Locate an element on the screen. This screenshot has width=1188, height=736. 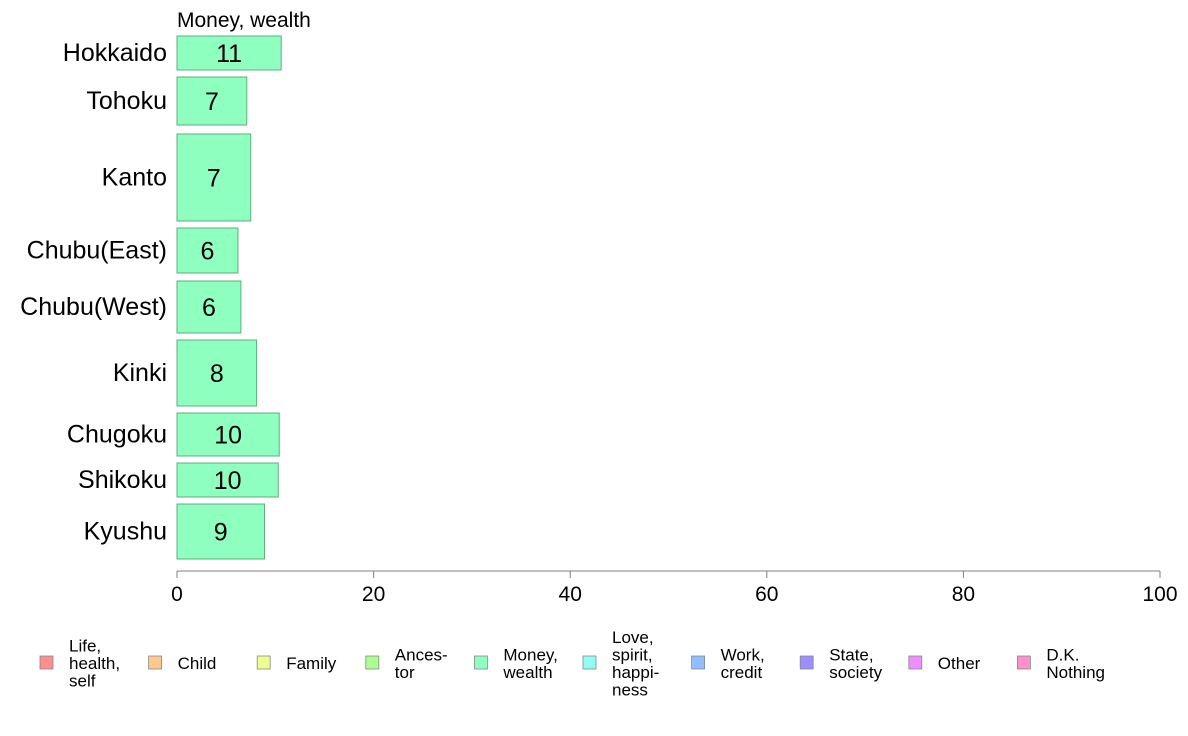
bar-hokkaido is located at coordinates (229, 53).